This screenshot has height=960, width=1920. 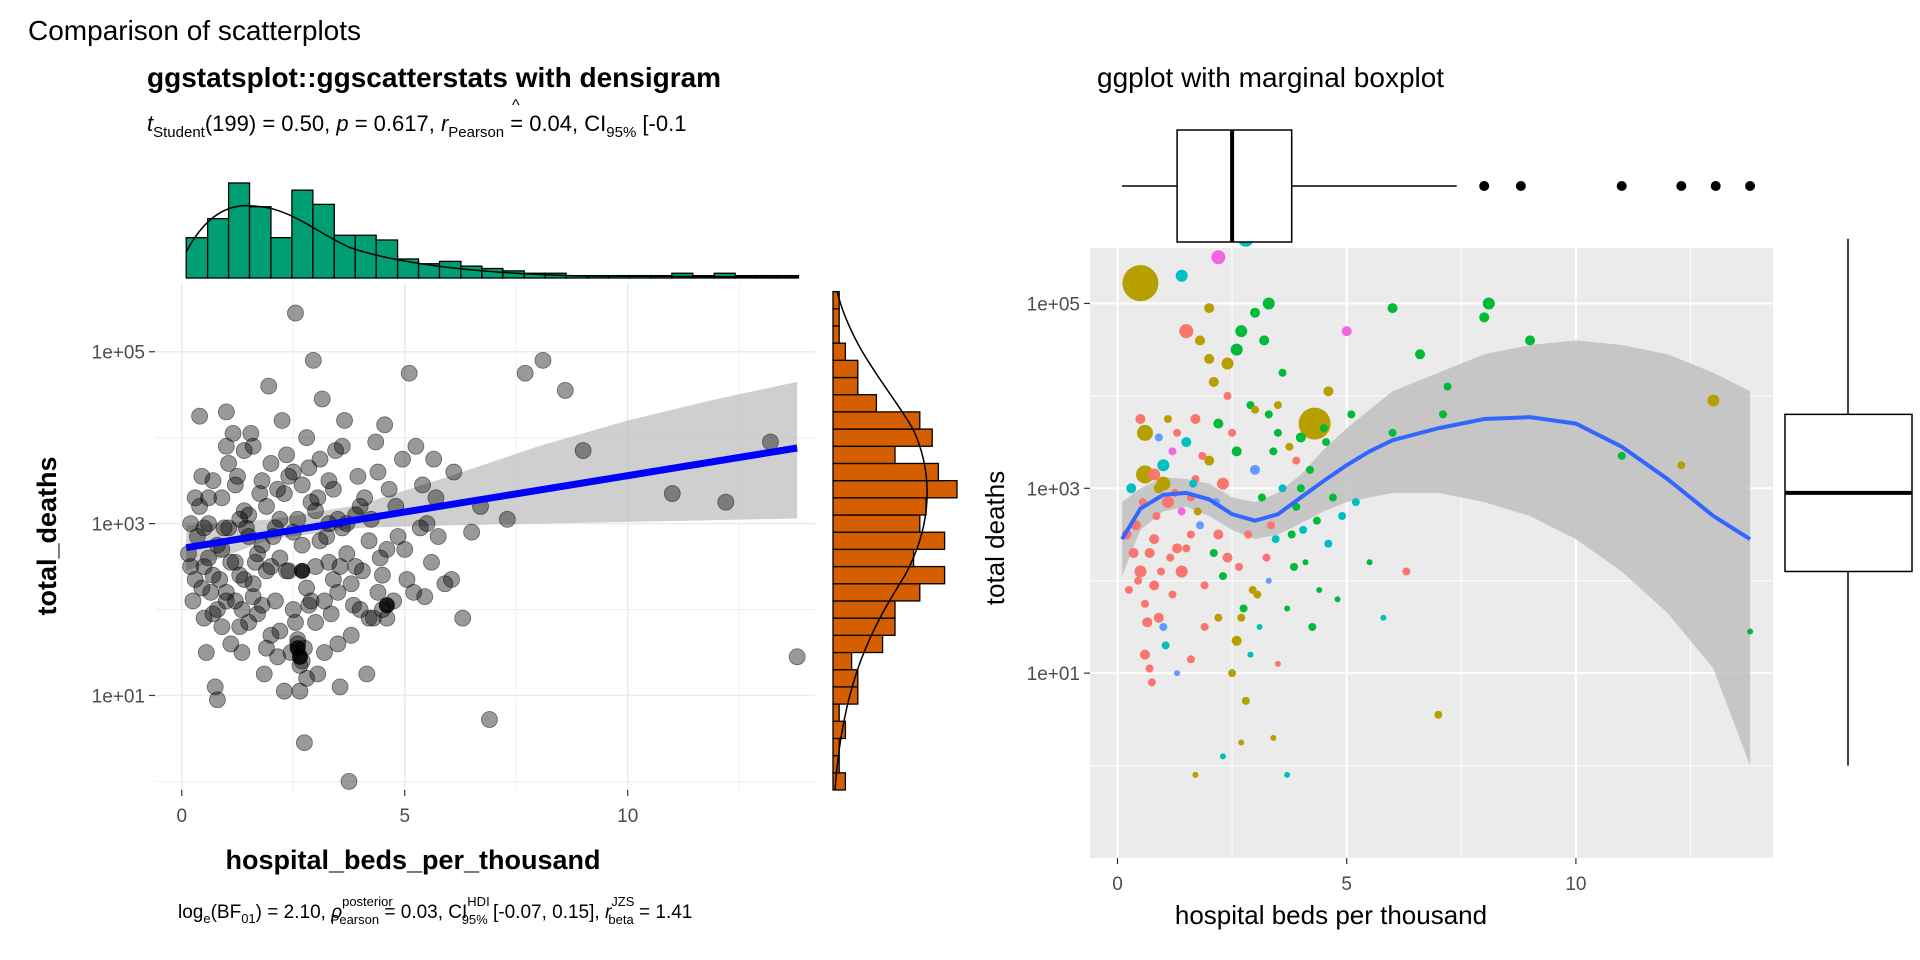 What do you see at coordinates (1575, 884) in the screenshot?
I see `right-x-tick-label: 10` at bounding box center [1575, 884].